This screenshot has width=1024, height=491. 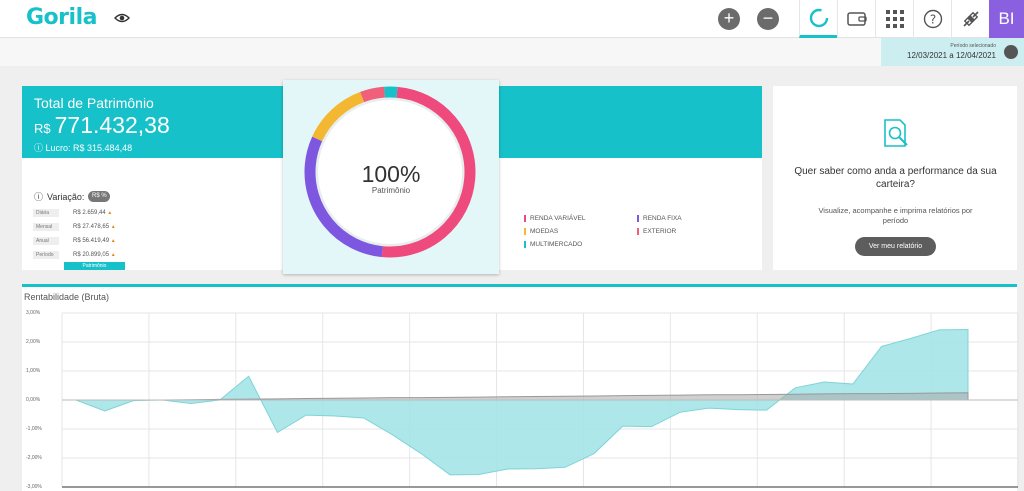 I want to click on legend-label: EXTERIOR, so click(x=660, y=232).